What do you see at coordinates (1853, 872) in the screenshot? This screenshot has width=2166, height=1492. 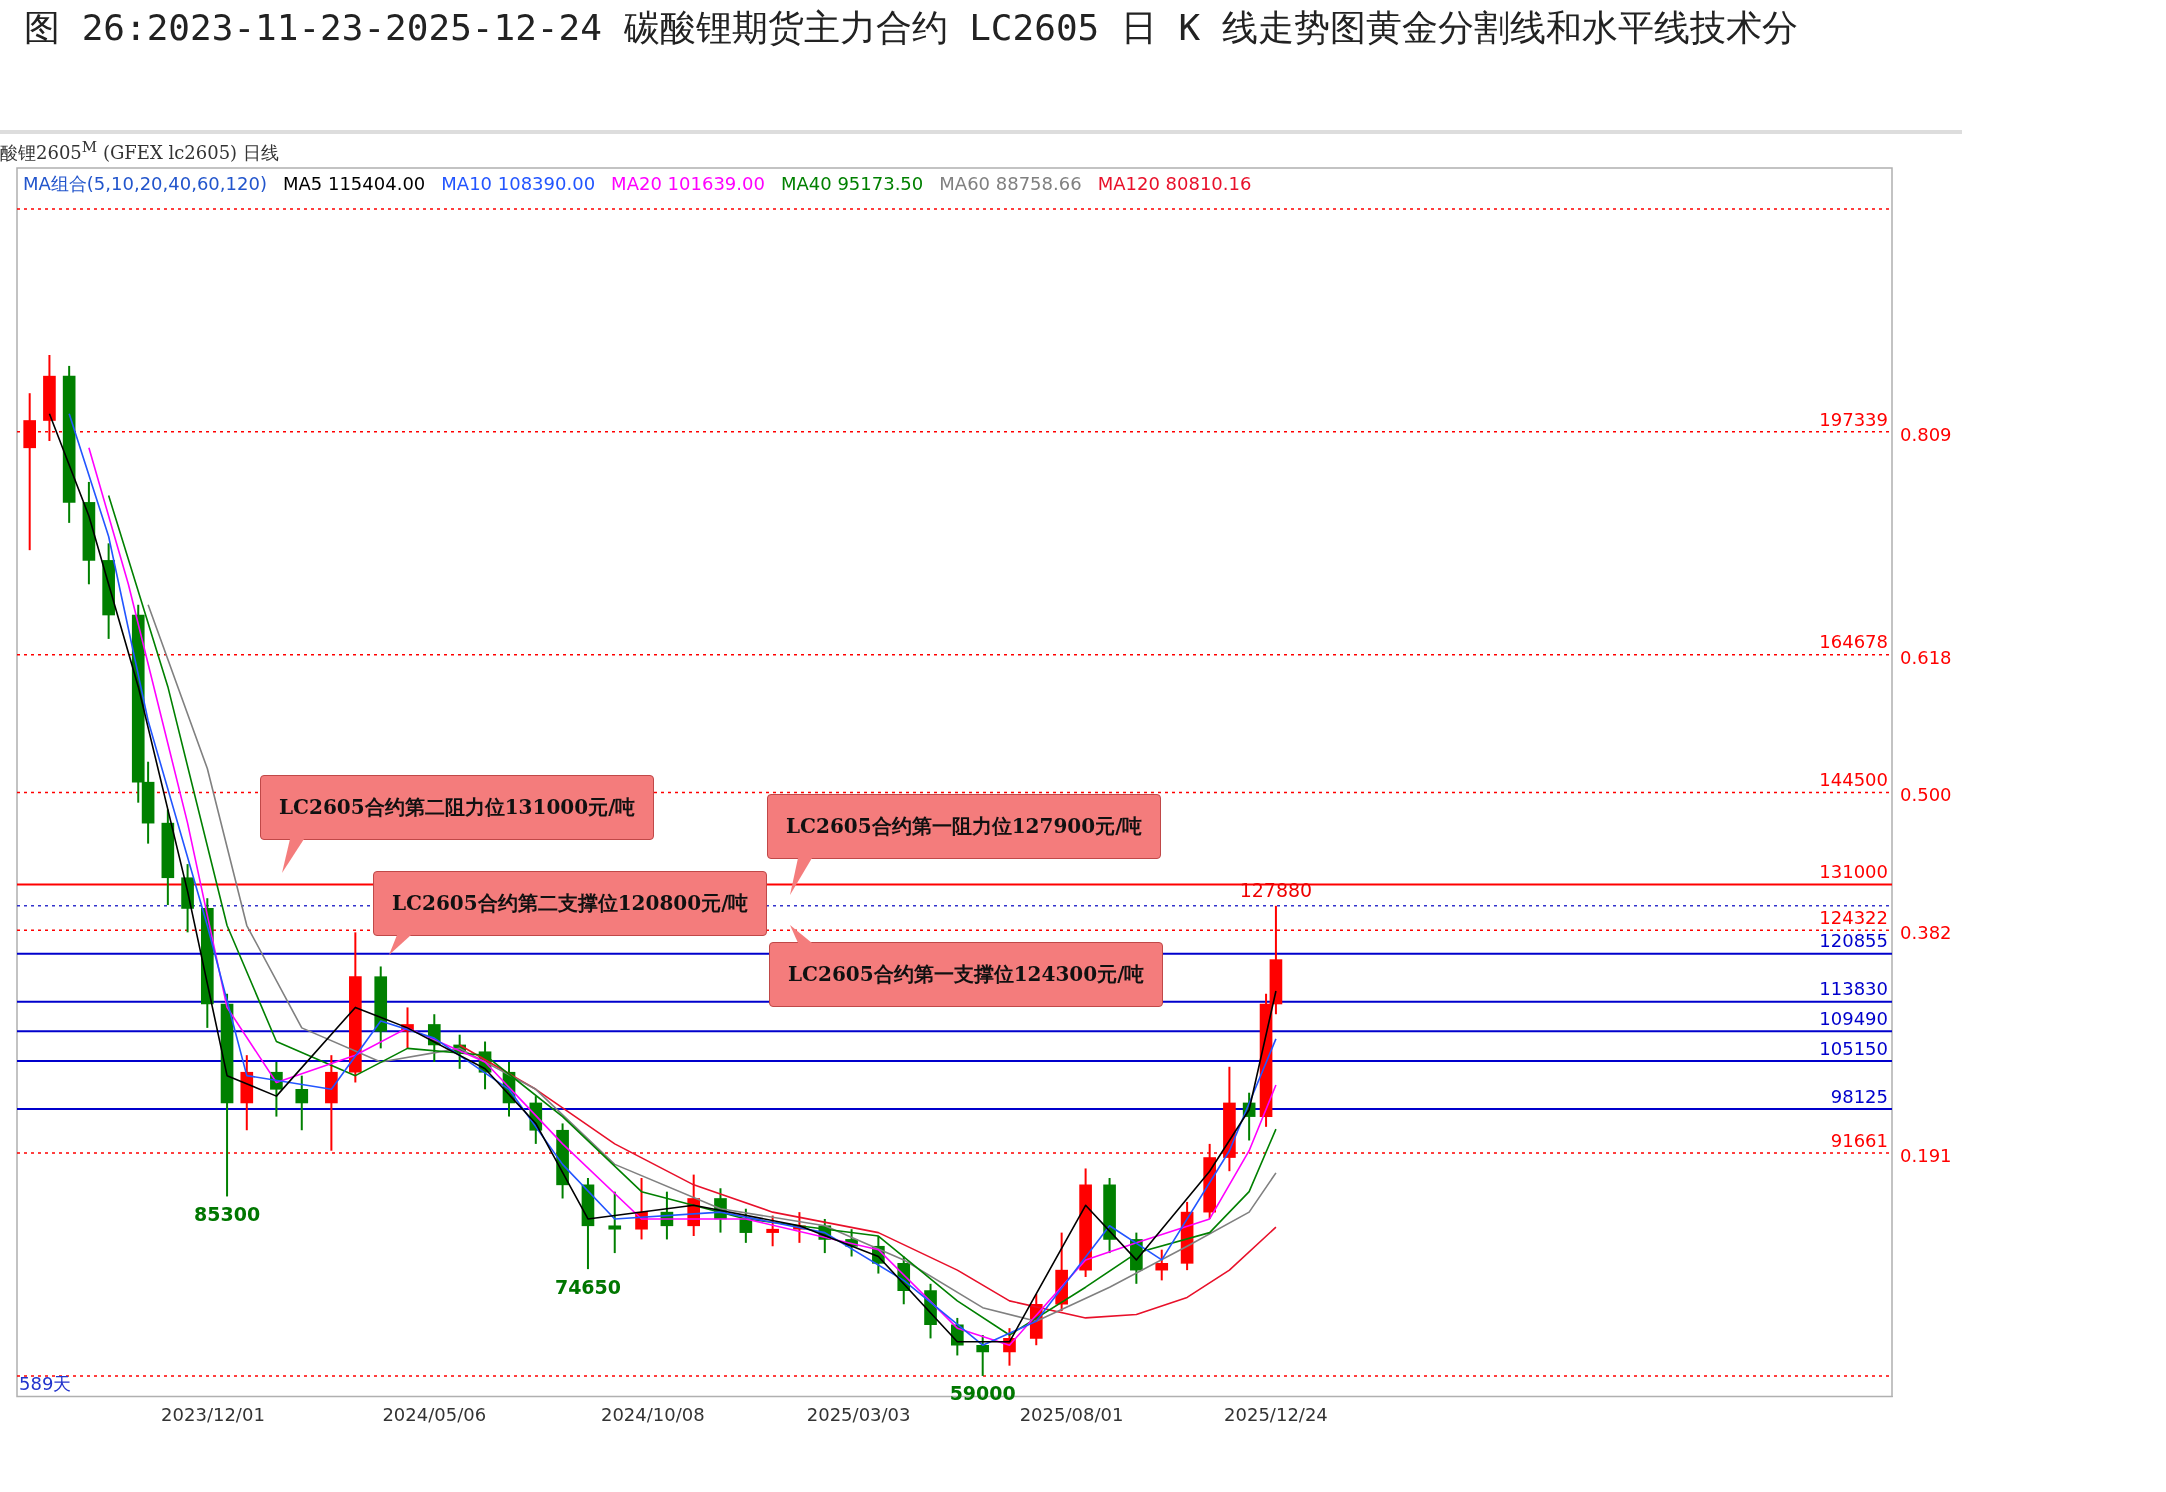 I see `ref-line-label: 131000` at bounding box center [1853, 872].